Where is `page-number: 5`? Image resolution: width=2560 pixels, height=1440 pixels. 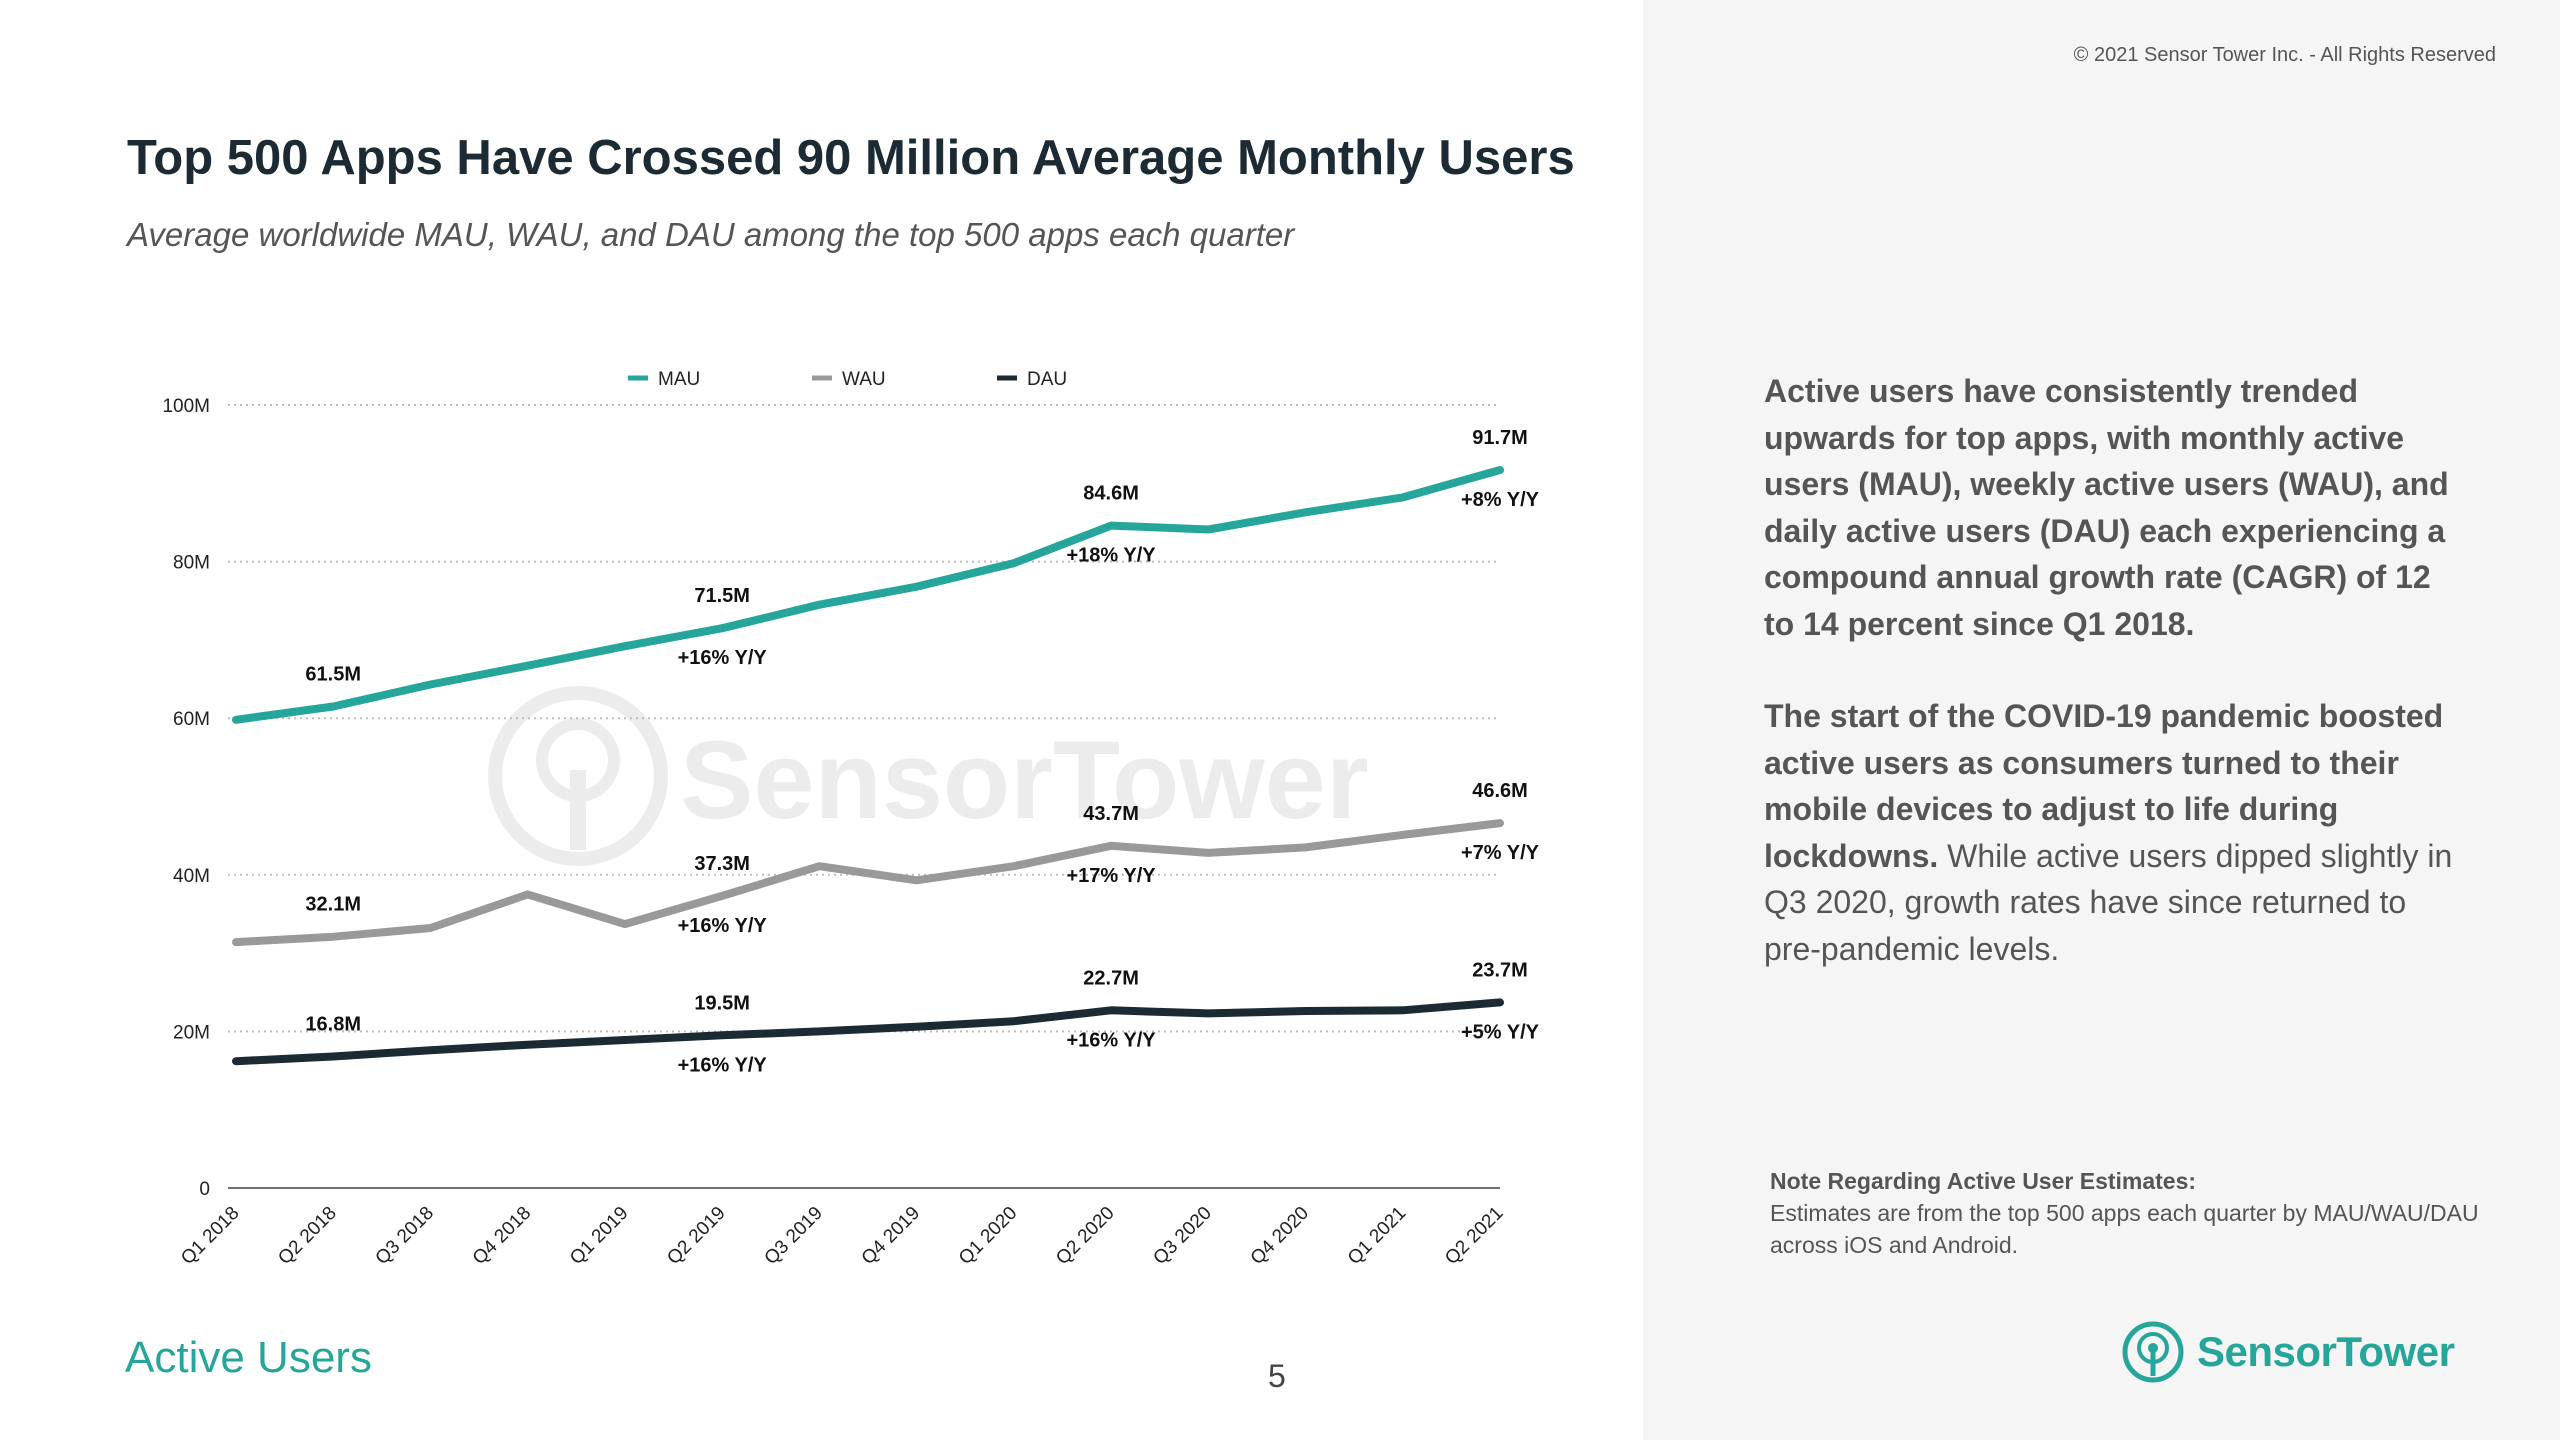 page-number: 5 is located at coordinates (1277, 1376).